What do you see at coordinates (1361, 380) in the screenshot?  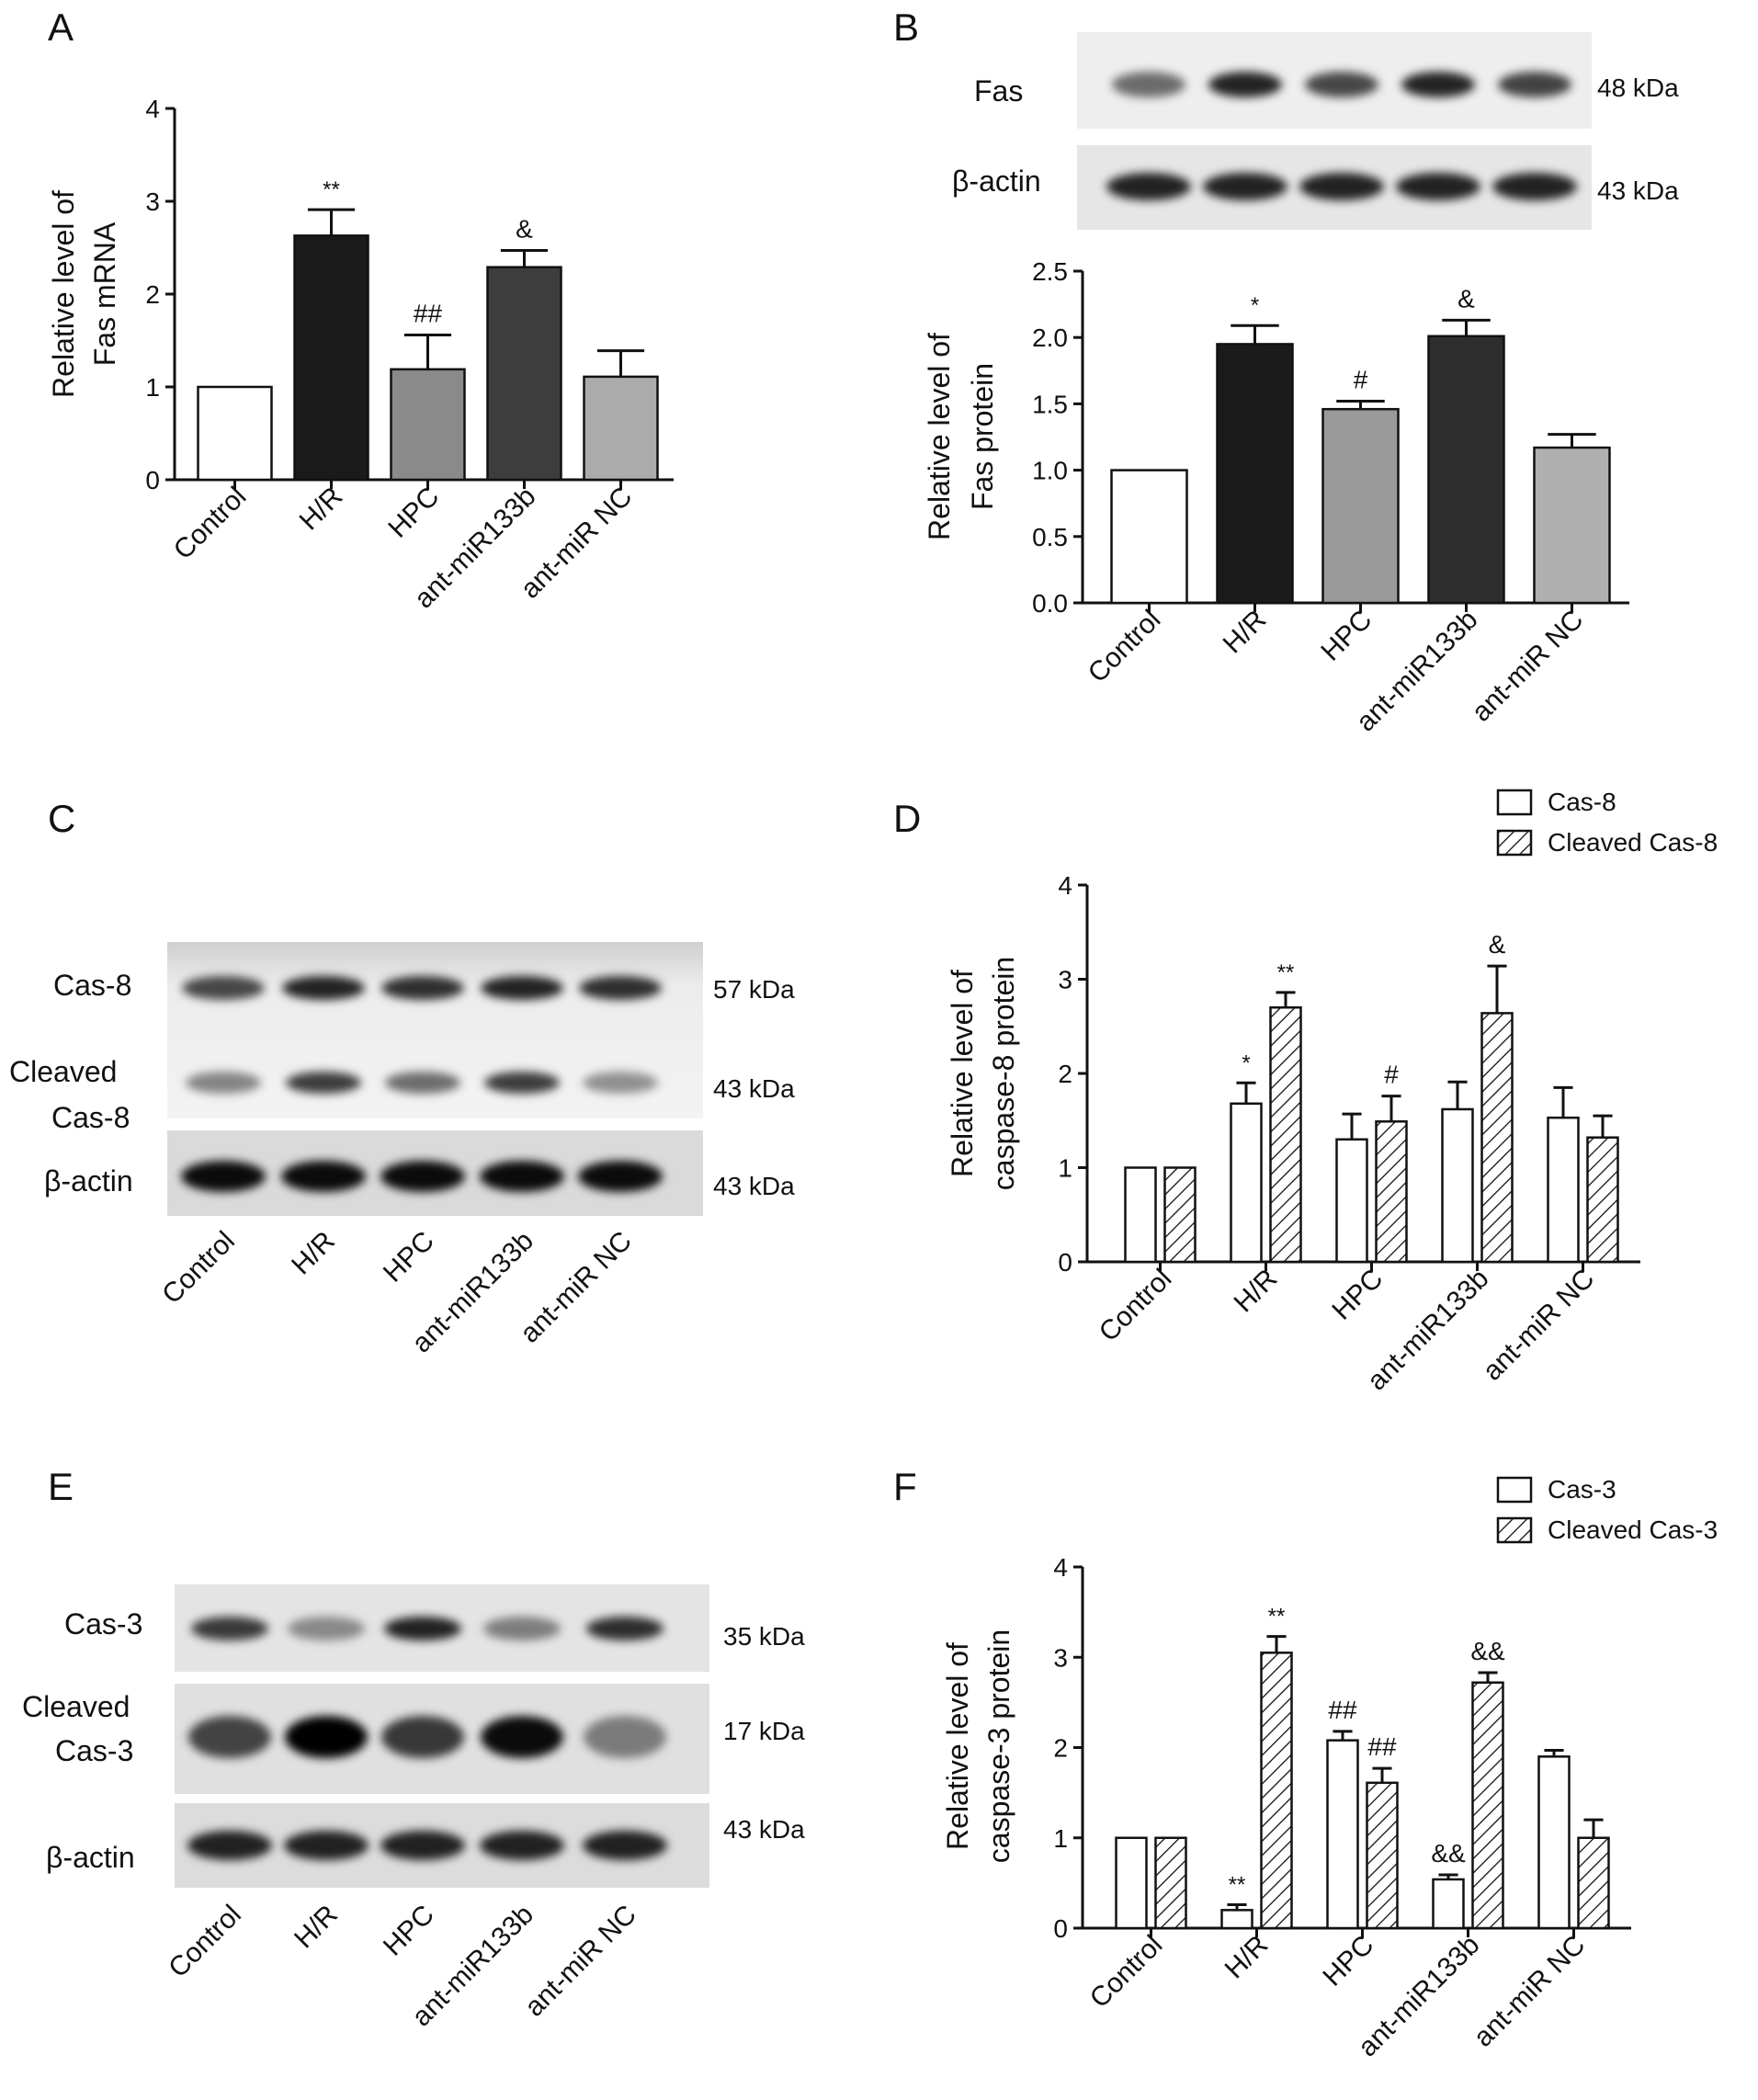 I see `significance-mark-b: #` at bounding box center [1361, 380].